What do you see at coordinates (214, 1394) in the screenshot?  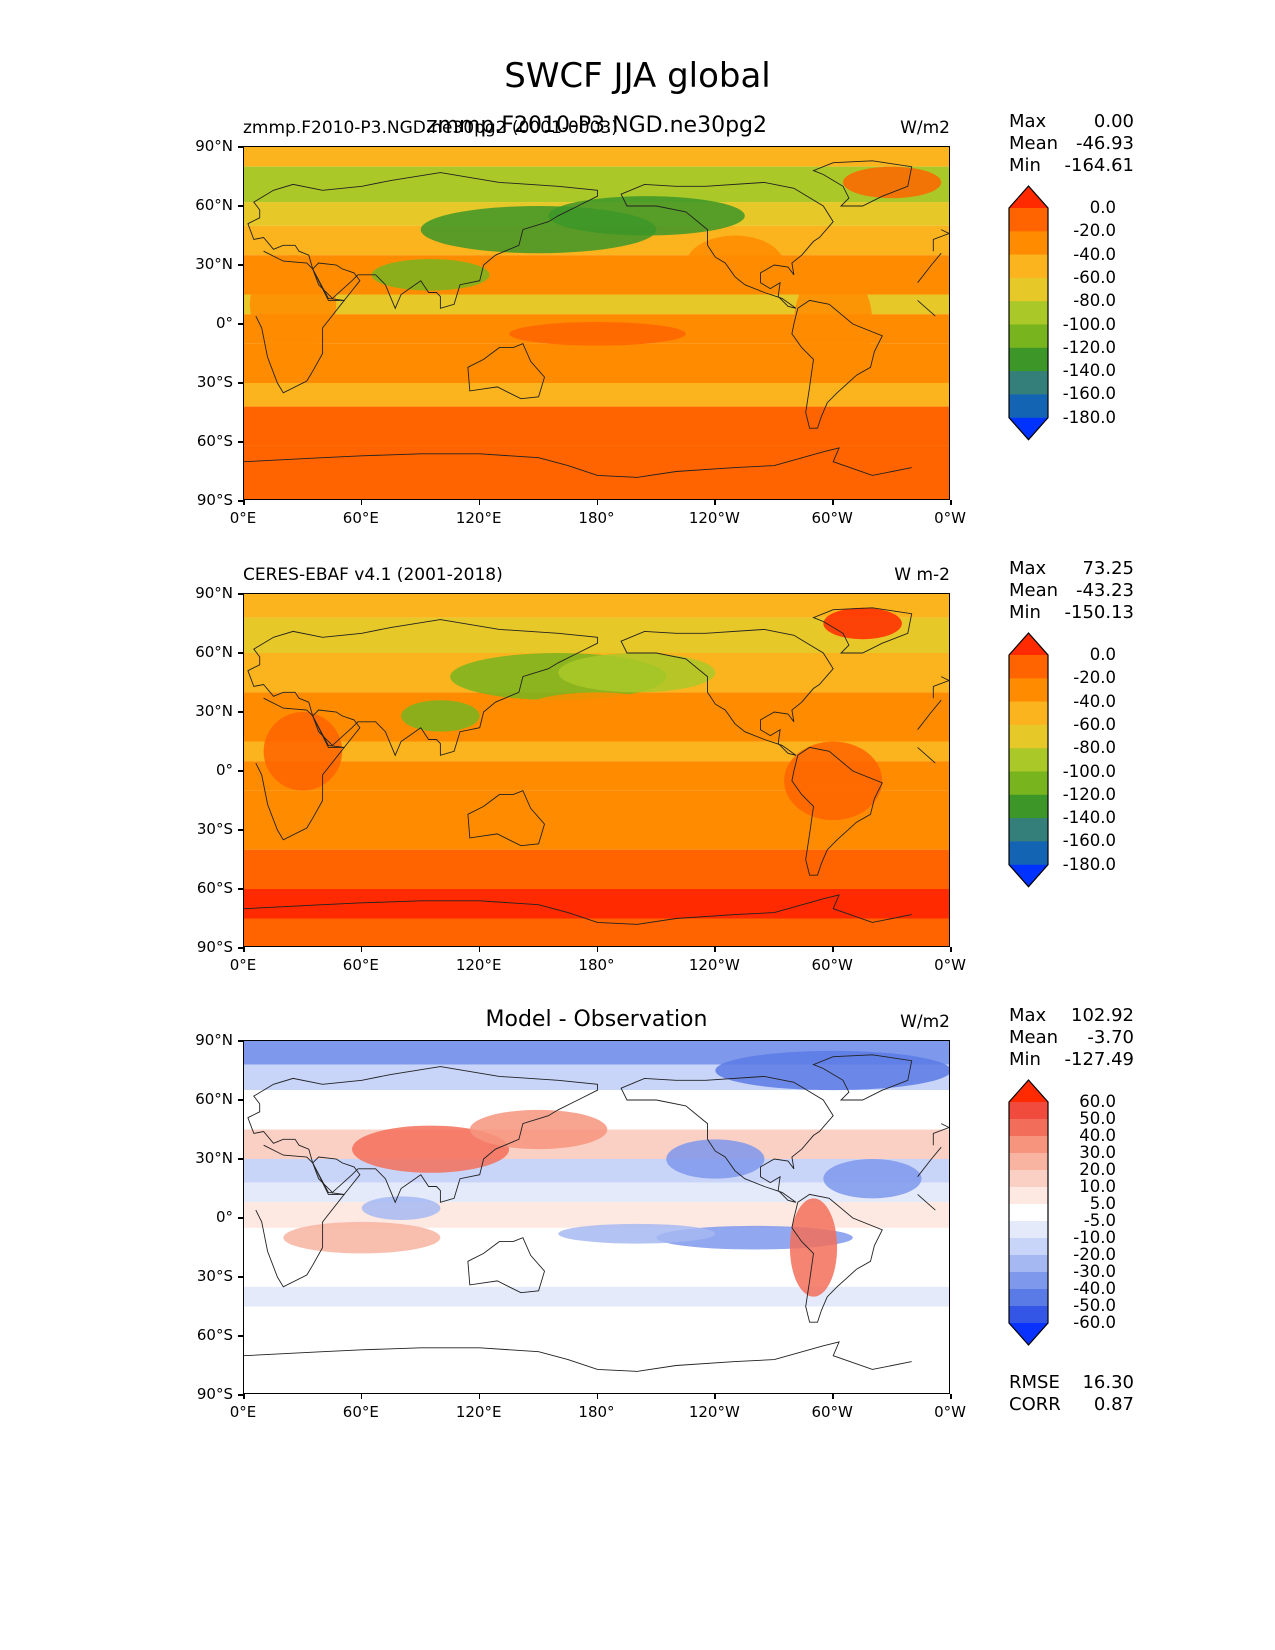 I see `y-tick-label: 90°S` at bounding box center [214, 1394].